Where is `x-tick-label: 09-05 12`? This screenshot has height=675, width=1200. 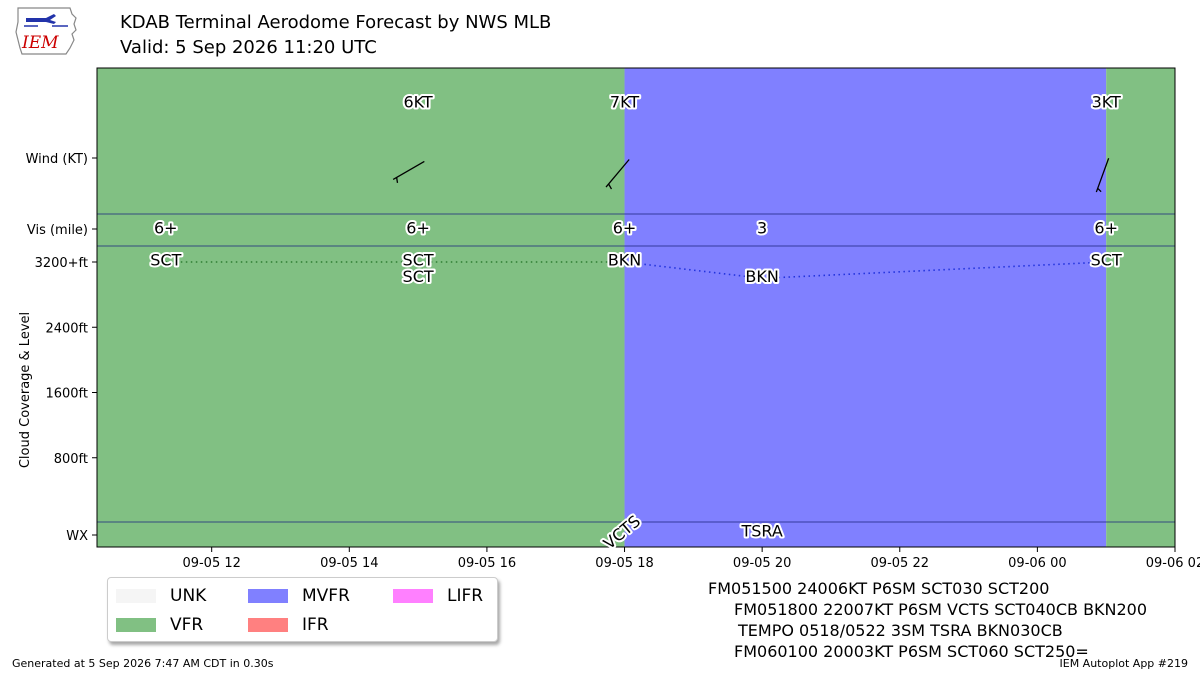 x-tick-label: 09-05 12 is located at coordinates (211, 563).